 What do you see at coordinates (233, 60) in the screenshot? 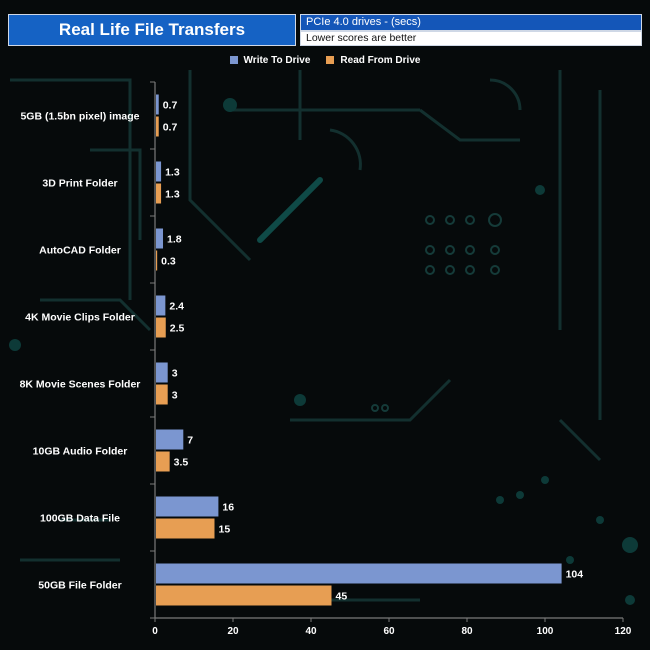
I see `legend-swatch-write` at bounding box center [233, 60].